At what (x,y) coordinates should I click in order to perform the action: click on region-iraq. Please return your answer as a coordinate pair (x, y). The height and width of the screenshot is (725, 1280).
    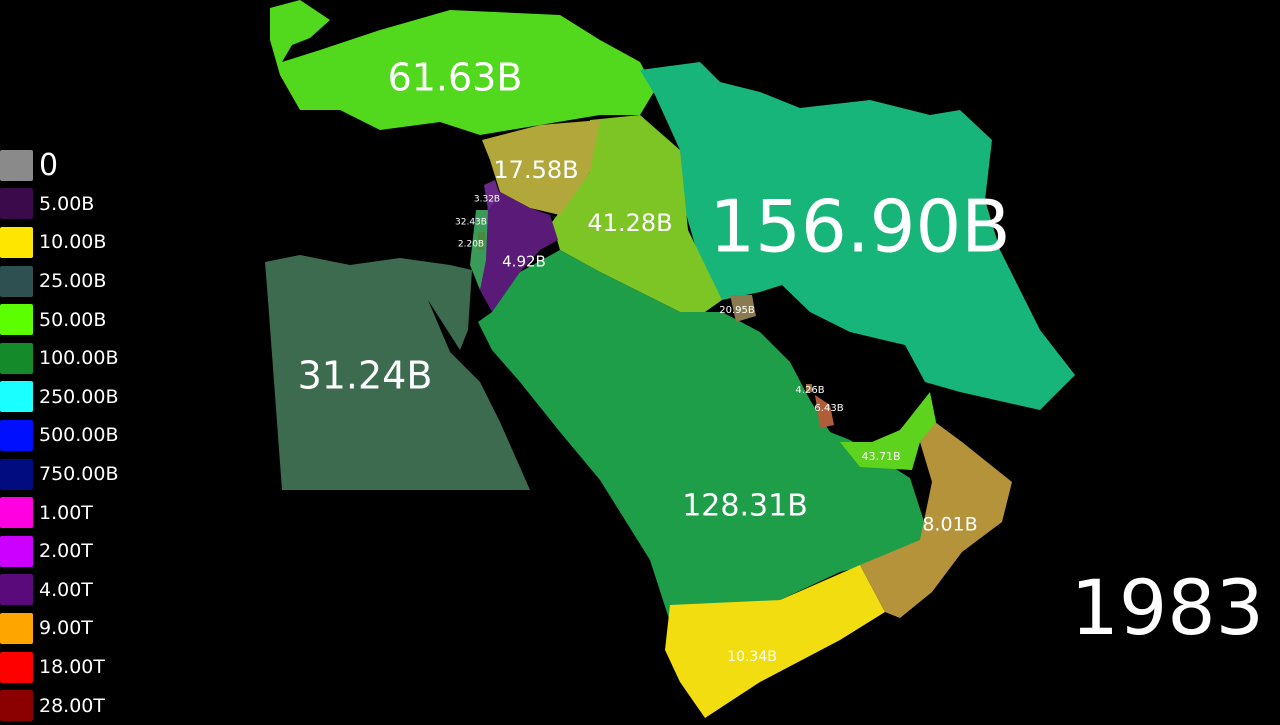
    Looking at the image, I should click on (637, 213).